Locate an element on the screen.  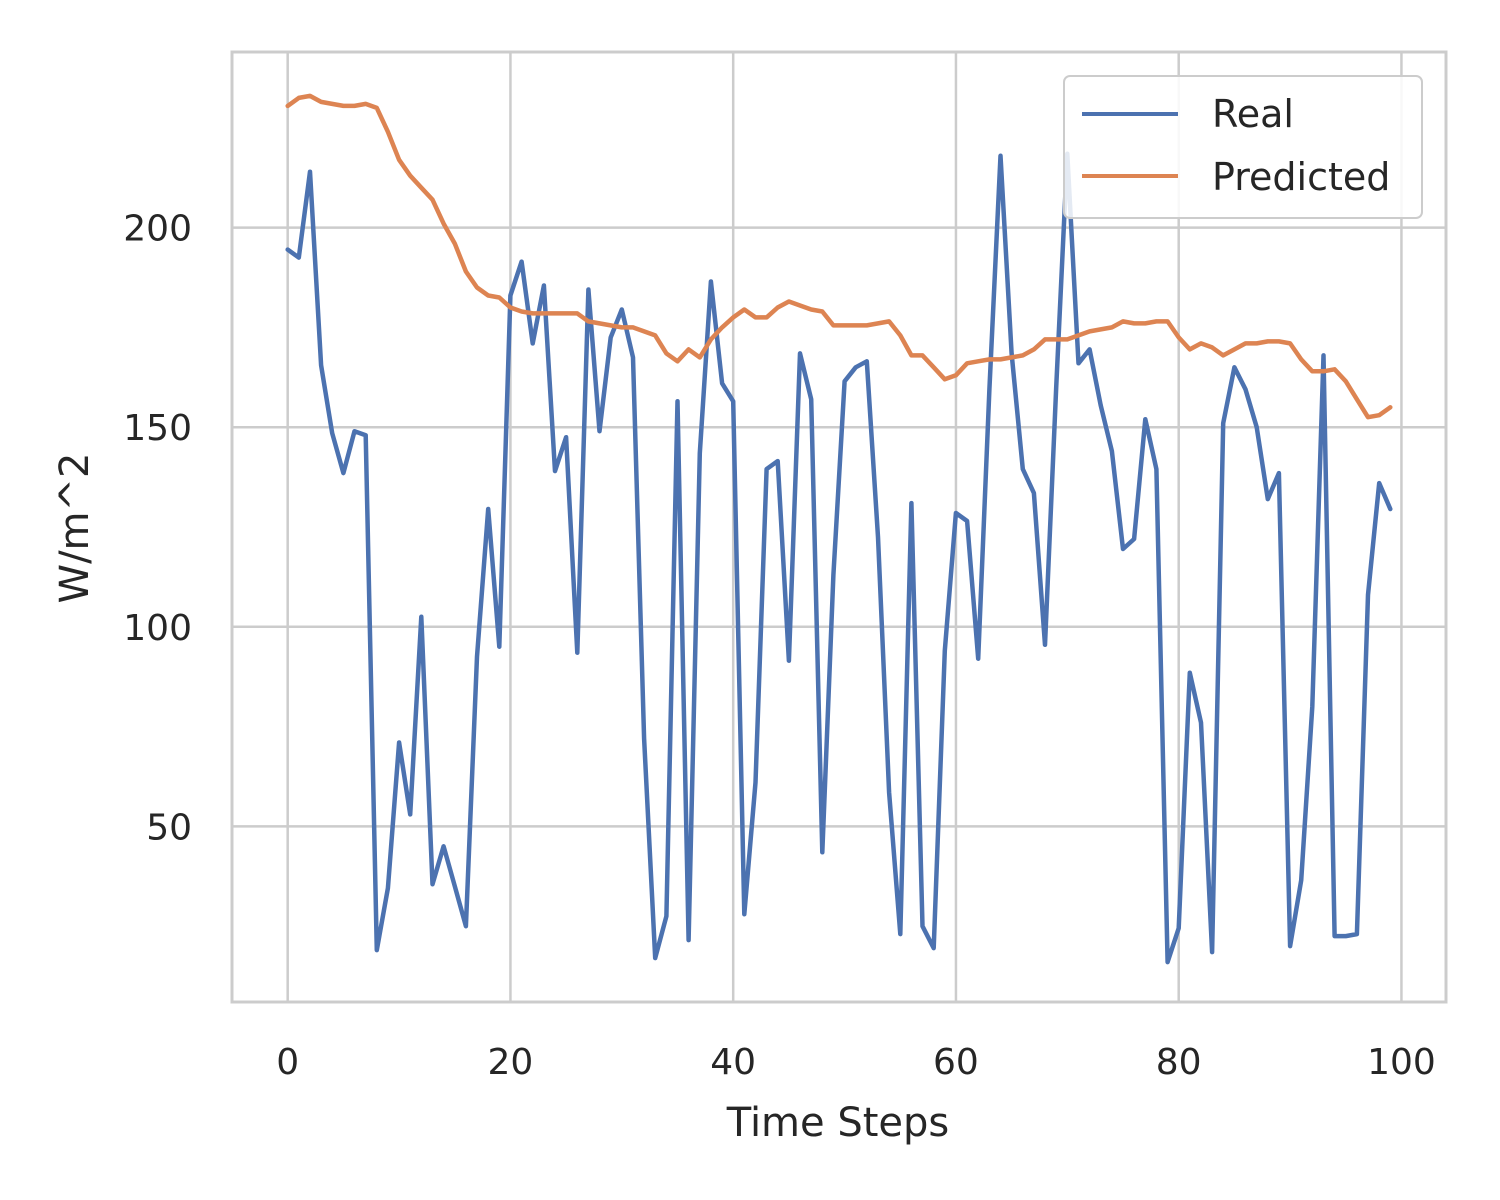
x-tick-label: 60 is located at coordinates (956, 1062).